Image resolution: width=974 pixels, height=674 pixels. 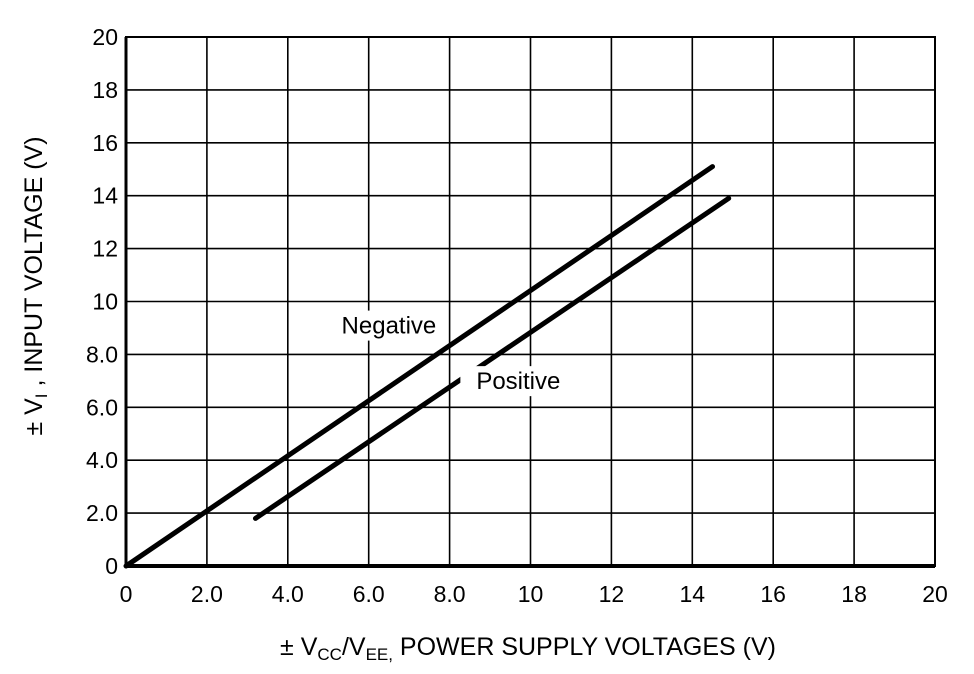 I want to click on y-axis-label-suffix: , INPUT VOLTAGE (V), so click(x=34, y=264).